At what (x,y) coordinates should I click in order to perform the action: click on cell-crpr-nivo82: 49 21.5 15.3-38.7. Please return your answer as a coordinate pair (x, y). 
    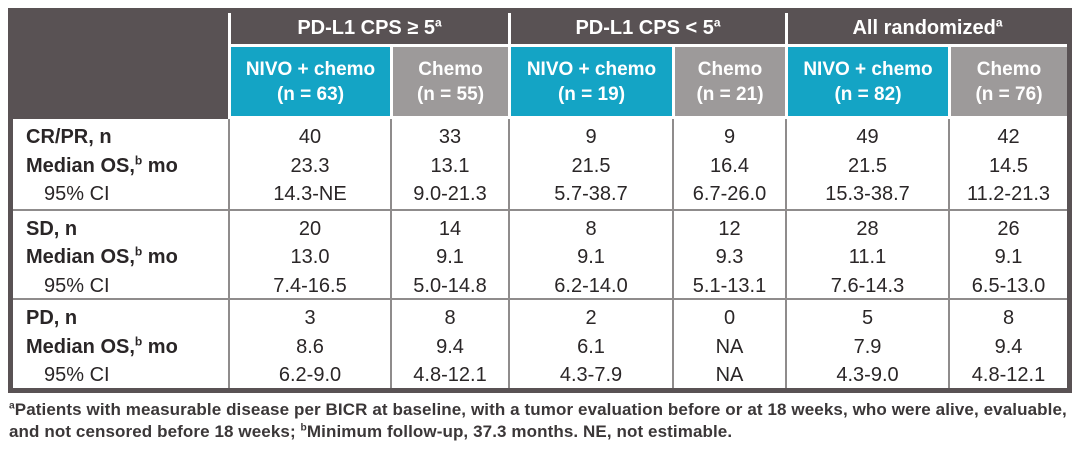
    Looking at the image, I should click on (866, 164).